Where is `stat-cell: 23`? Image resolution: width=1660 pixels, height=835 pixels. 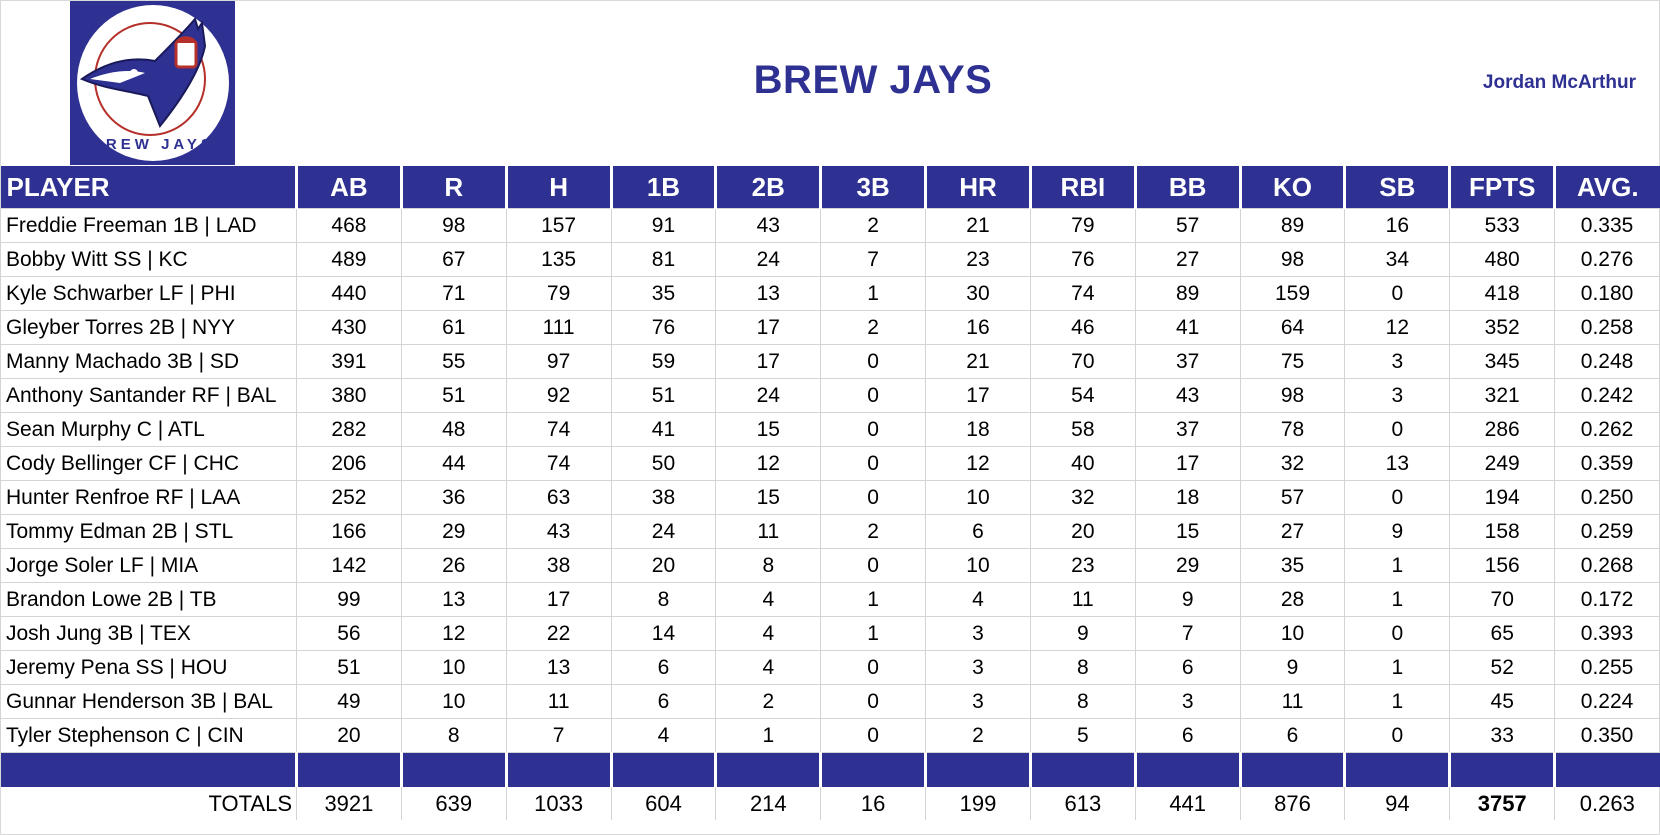 stat-cell: 23 is located at coordinates (978, 259).